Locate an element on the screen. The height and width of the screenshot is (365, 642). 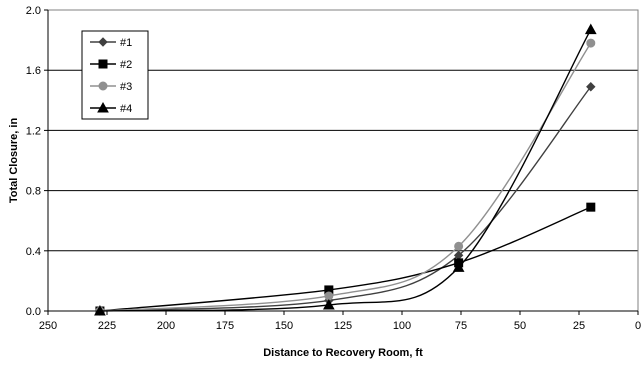
y-tick-label: 0.4 is located at coordinates (33, 252).